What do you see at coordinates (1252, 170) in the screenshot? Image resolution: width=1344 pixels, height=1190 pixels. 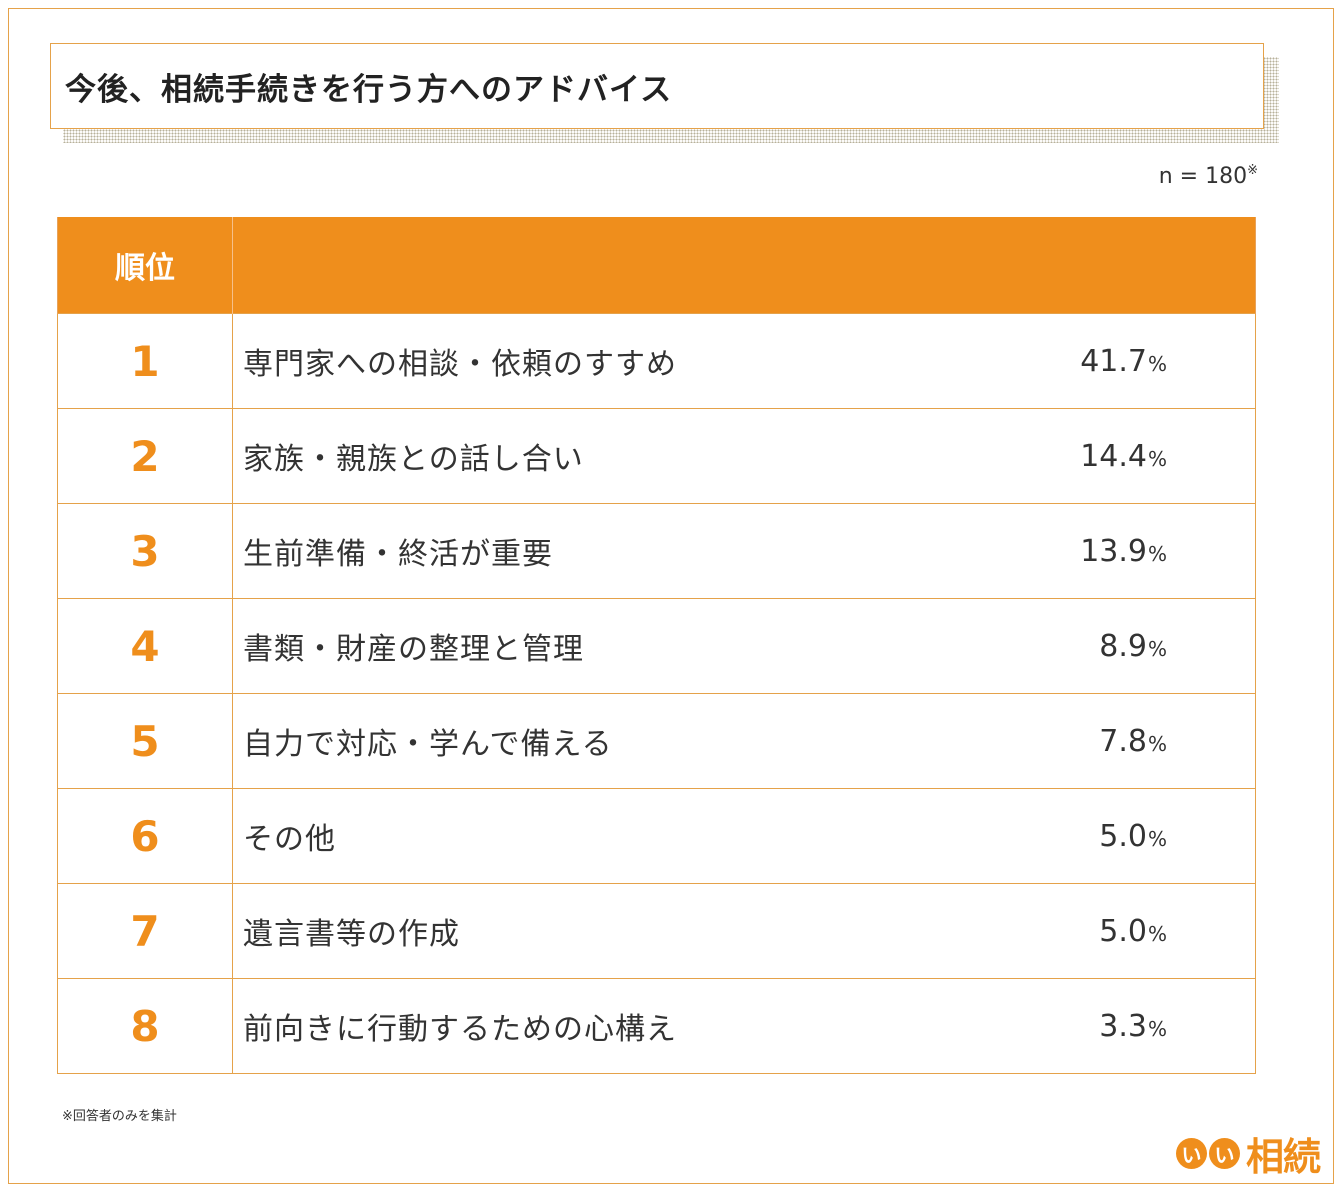 I see `sample-size-mark: ※` at bounding box center [1252, 170].